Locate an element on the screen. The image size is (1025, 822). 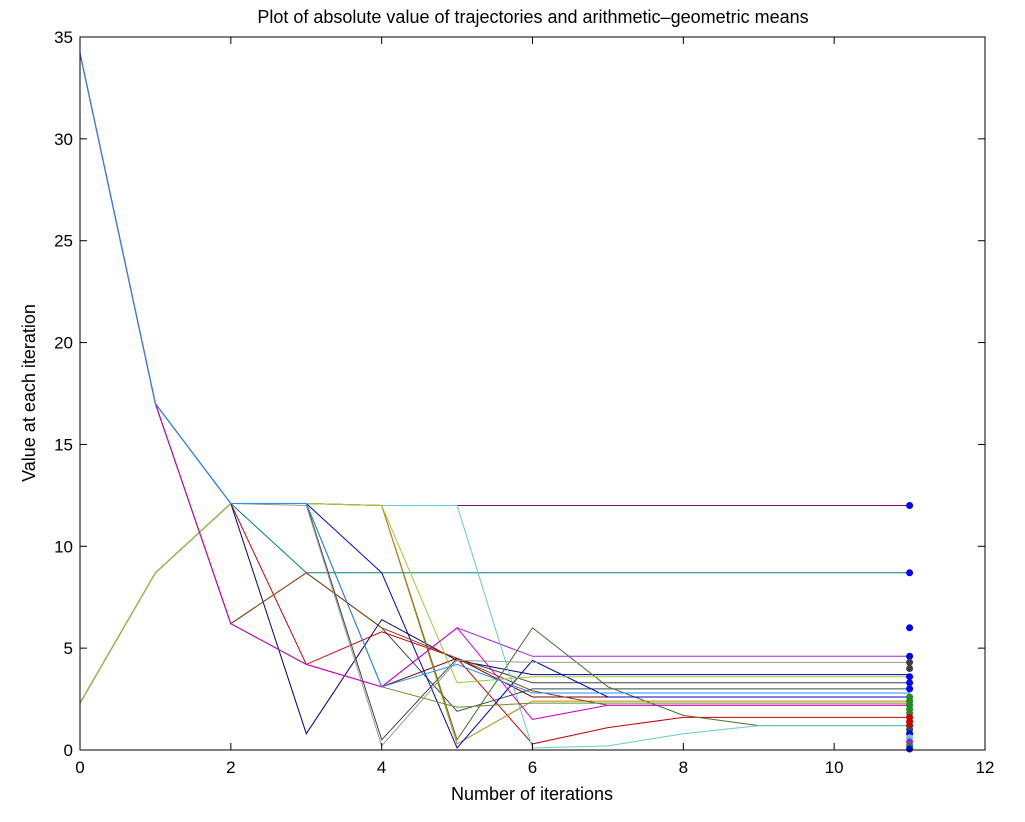
x-tick-label-4: 8 is located at coordinates (683, 767).